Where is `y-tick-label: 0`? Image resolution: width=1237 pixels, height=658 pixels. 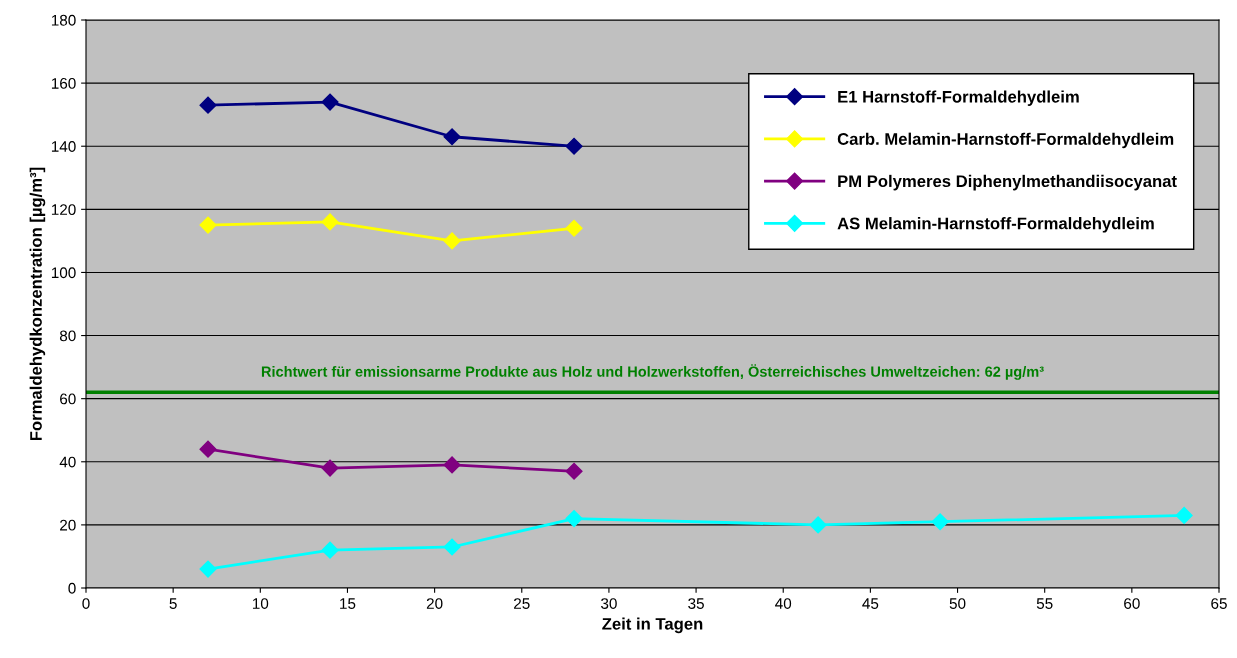
y-tick-label: 0 is located at coordinates (72, 588).